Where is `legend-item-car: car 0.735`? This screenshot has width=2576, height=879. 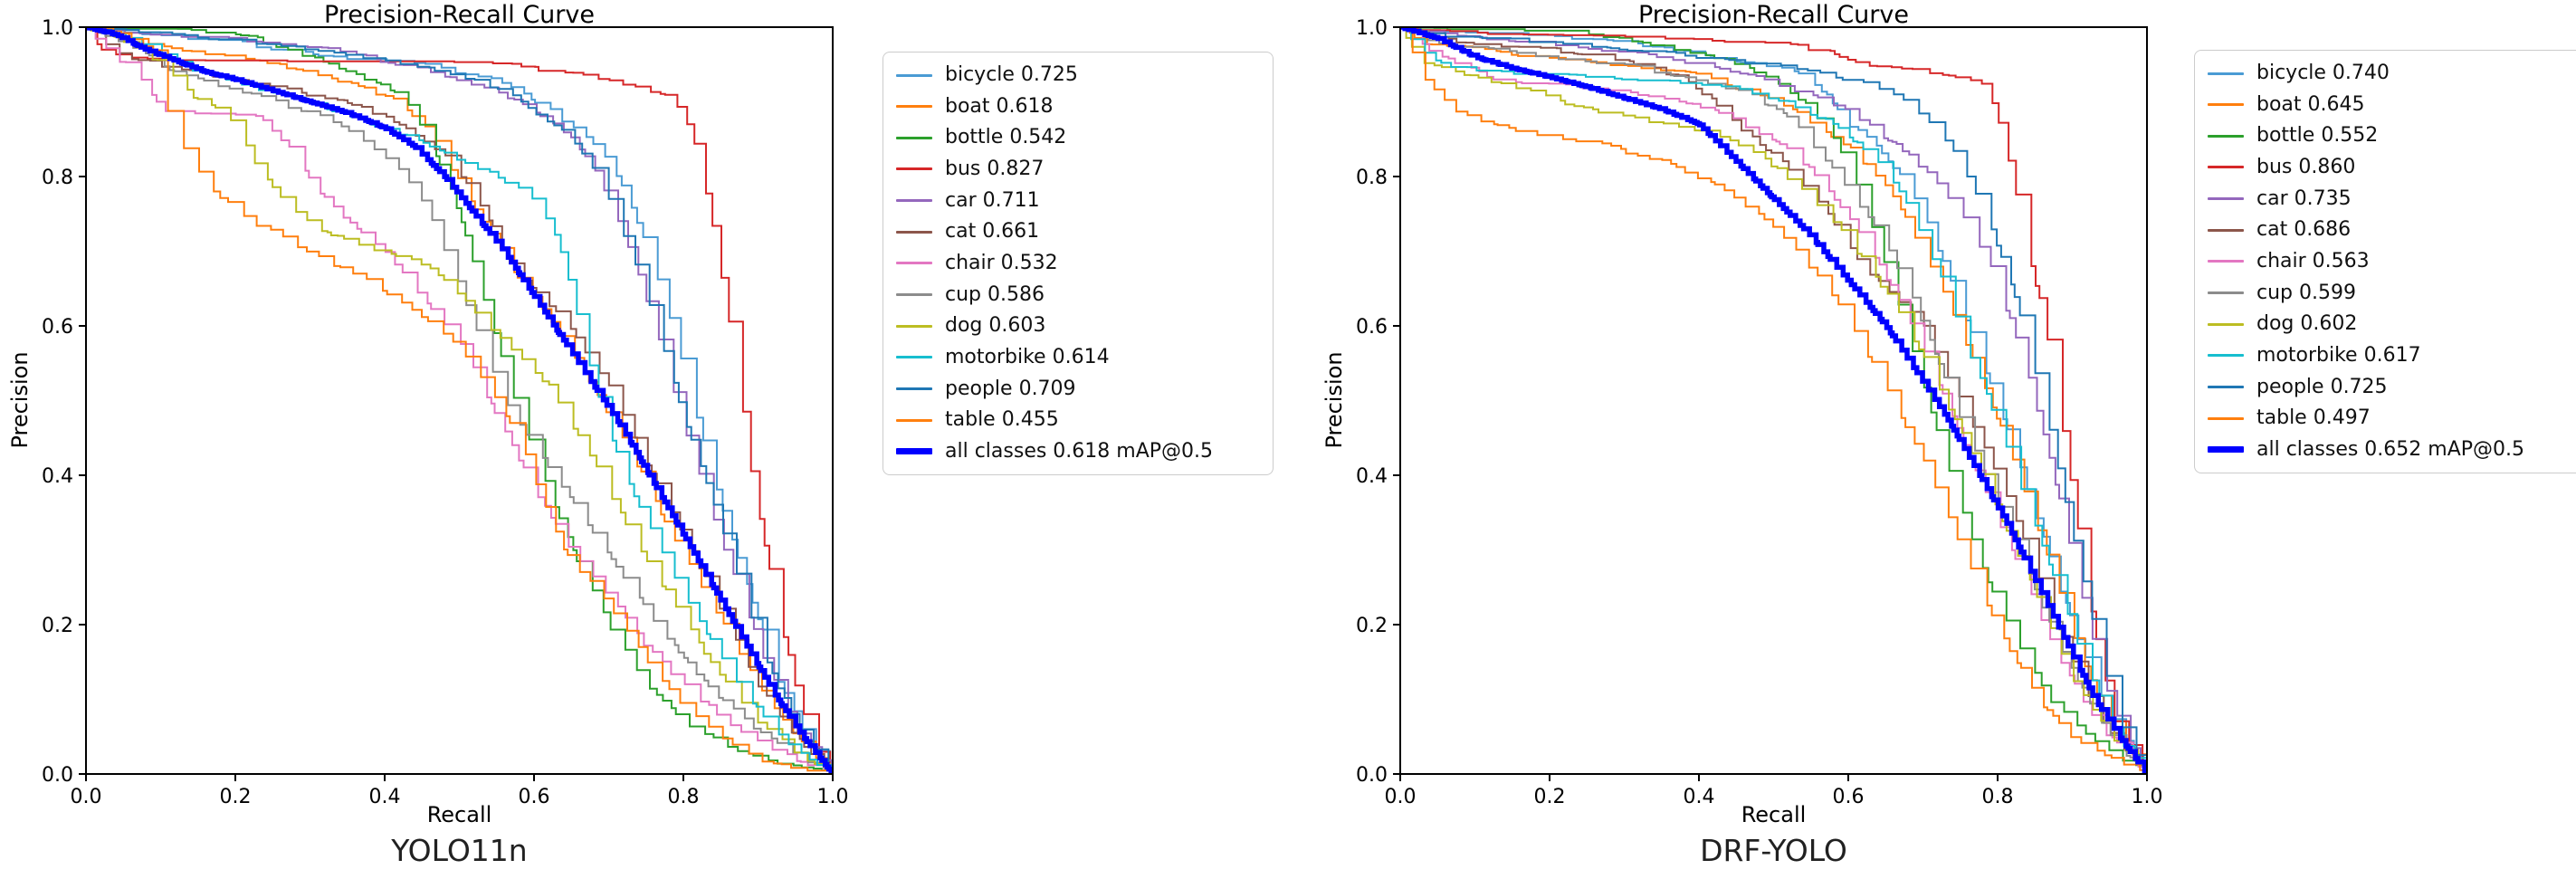
legend-item-car: car 0.735 is located at coordinates (2389, 199).